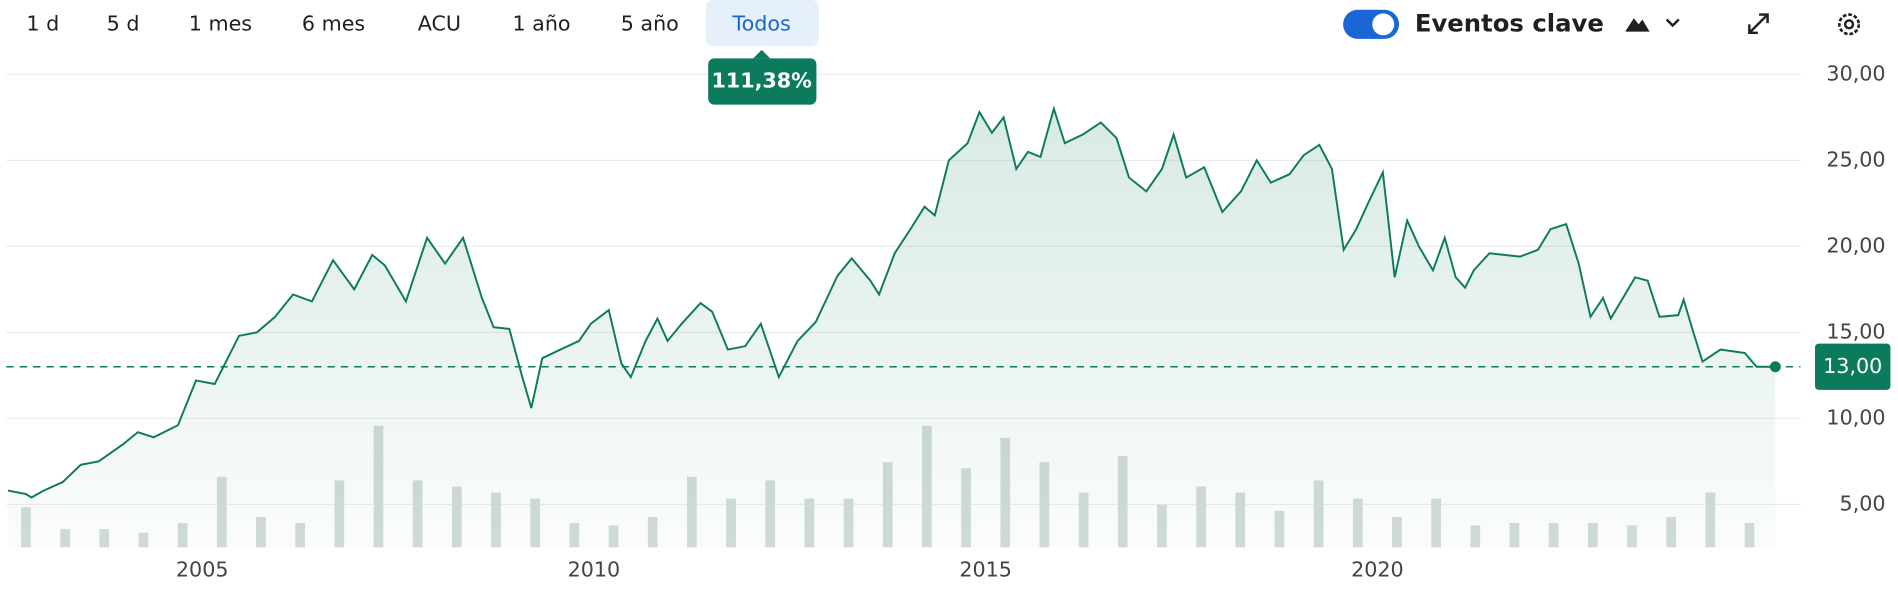 The height and width of the screenshot is (596, 1898). Describe the element at coordinates (1672, 23) in the screenshot. I see `chevron-icon` at that location.